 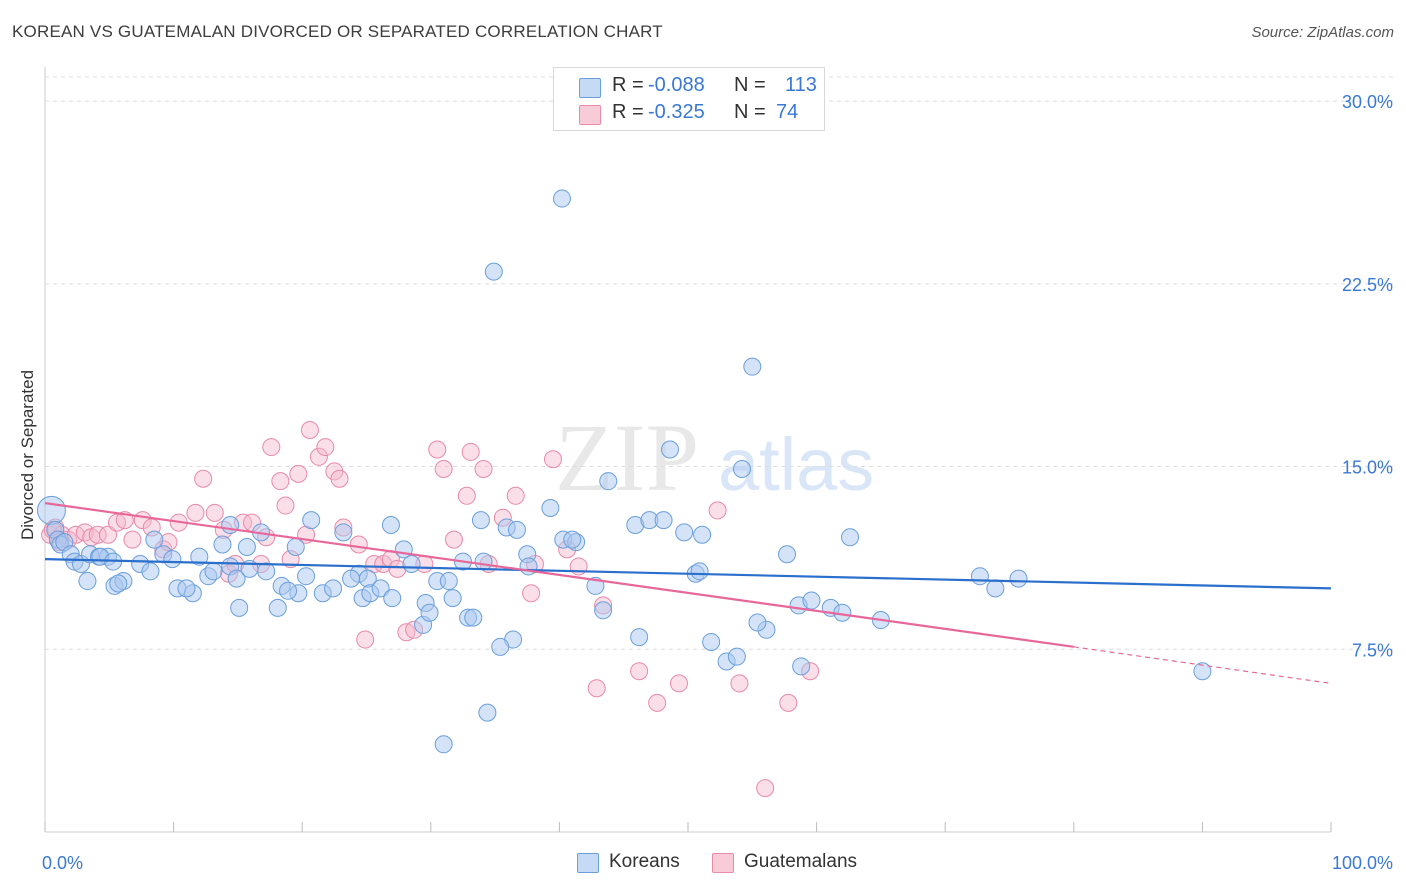 What do you see at coordinates (787, 112) in the screenshot?
I see `guatemalans-n-value: 74` at bounding box center [787, 112].